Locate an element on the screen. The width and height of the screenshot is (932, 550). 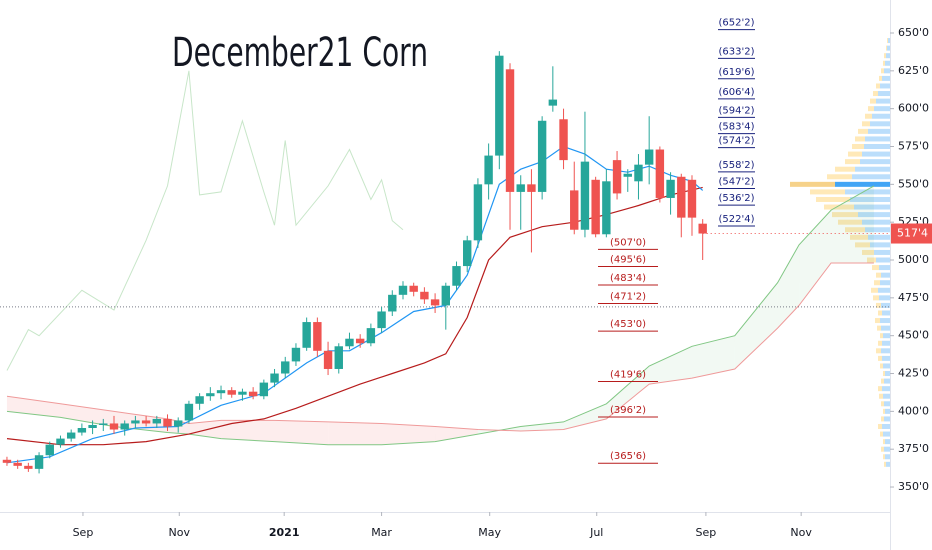
x-tick-label: Jul is located at coordinates (596, 532).